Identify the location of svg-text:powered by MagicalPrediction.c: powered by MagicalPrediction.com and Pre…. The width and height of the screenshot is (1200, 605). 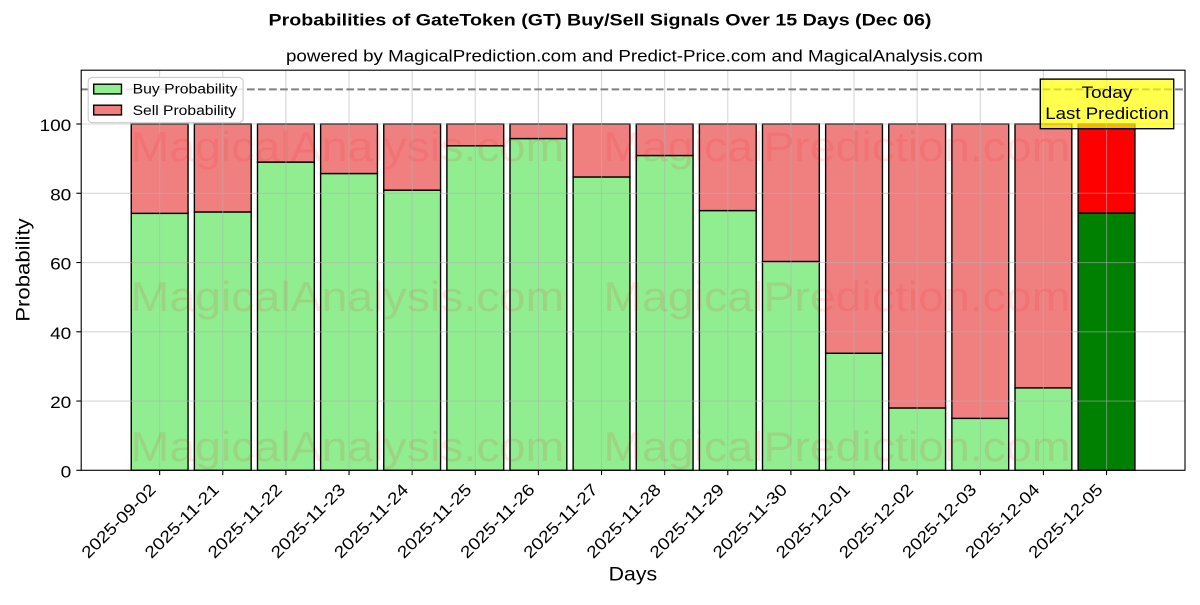
(634, 55).